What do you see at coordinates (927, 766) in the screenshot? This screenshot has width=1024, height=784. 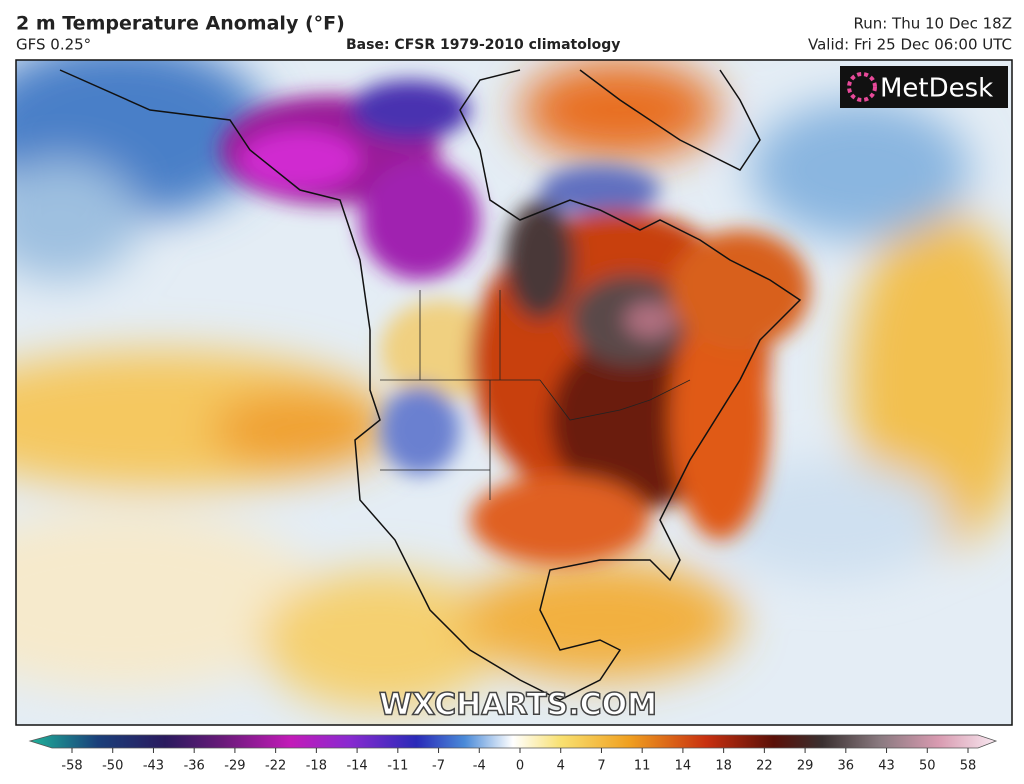 I see `colorbar-tick-label: 50` at bounding box center [927, 766].